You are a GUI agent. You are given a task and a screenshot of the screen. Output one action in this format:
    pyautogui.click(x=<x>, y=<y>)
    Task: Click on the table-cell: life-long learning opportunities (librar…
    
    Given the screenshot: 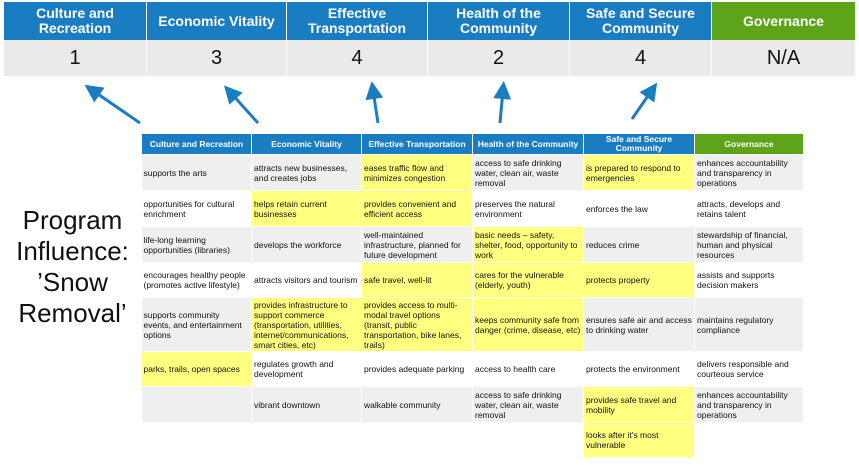 What is the action you would take?
    pyautogui.click(x=196, y=244)
    